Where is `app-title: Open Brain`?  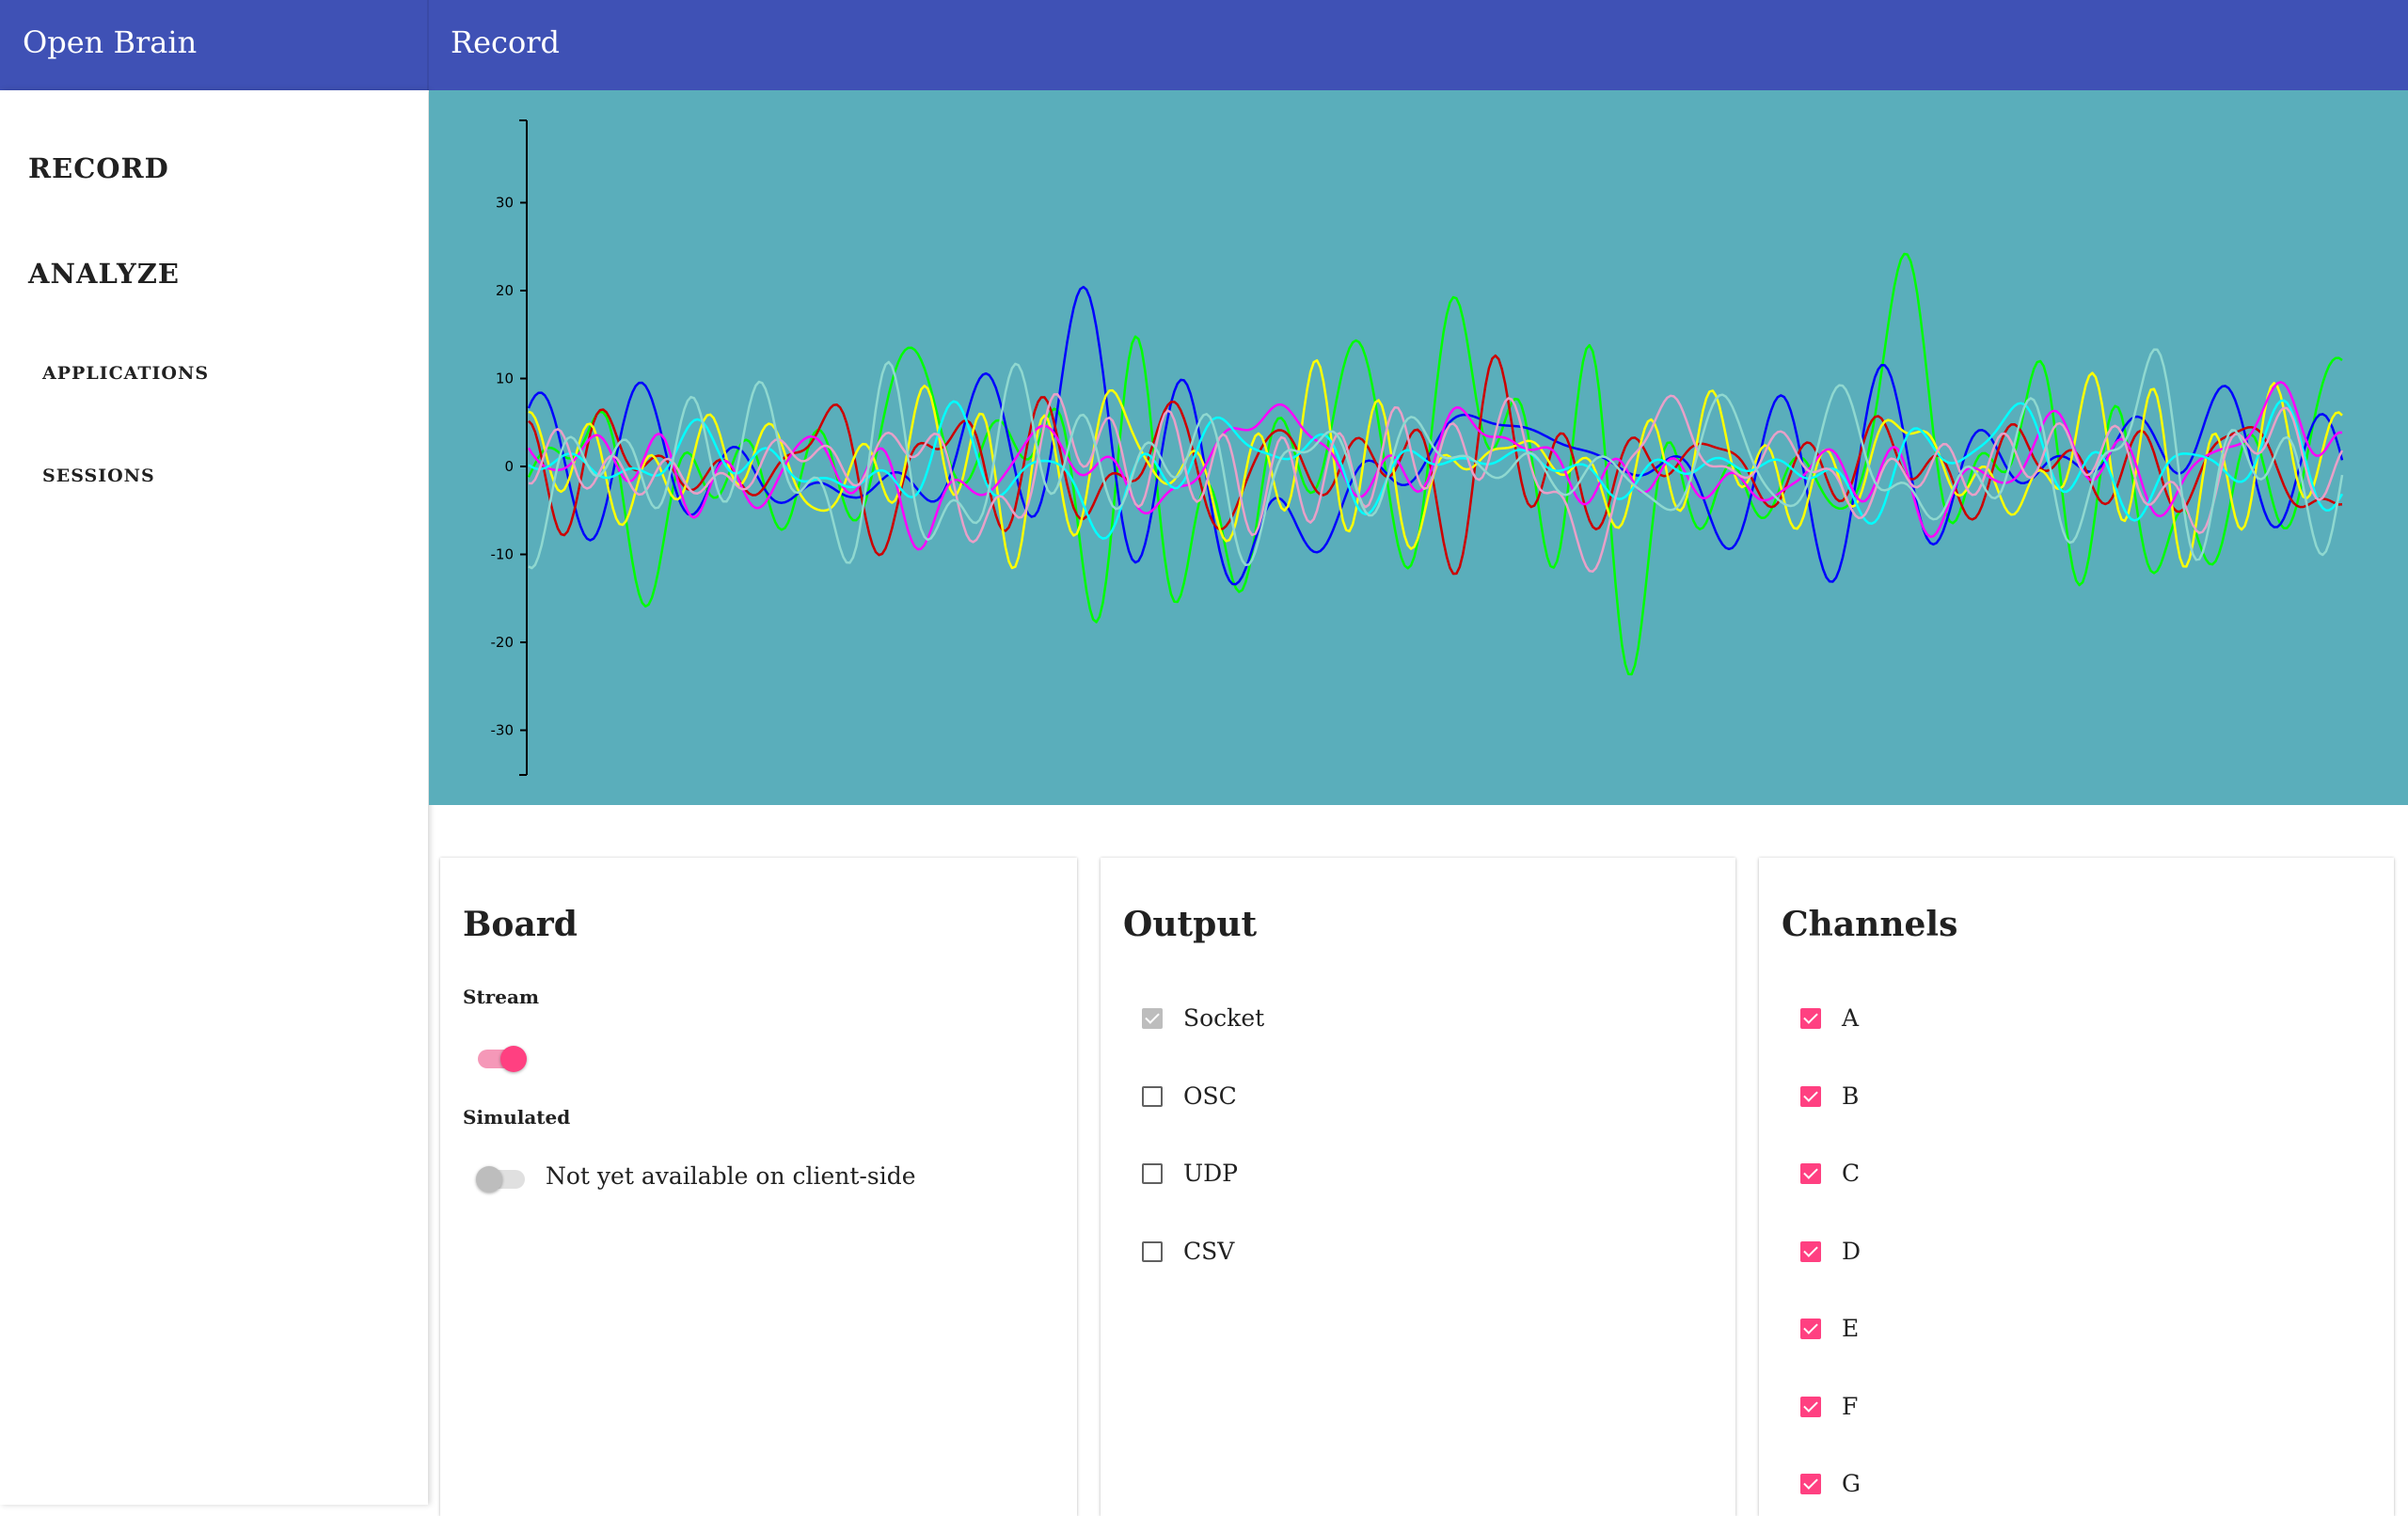 app-title: Open Brain is located at coordinates (111, 42).